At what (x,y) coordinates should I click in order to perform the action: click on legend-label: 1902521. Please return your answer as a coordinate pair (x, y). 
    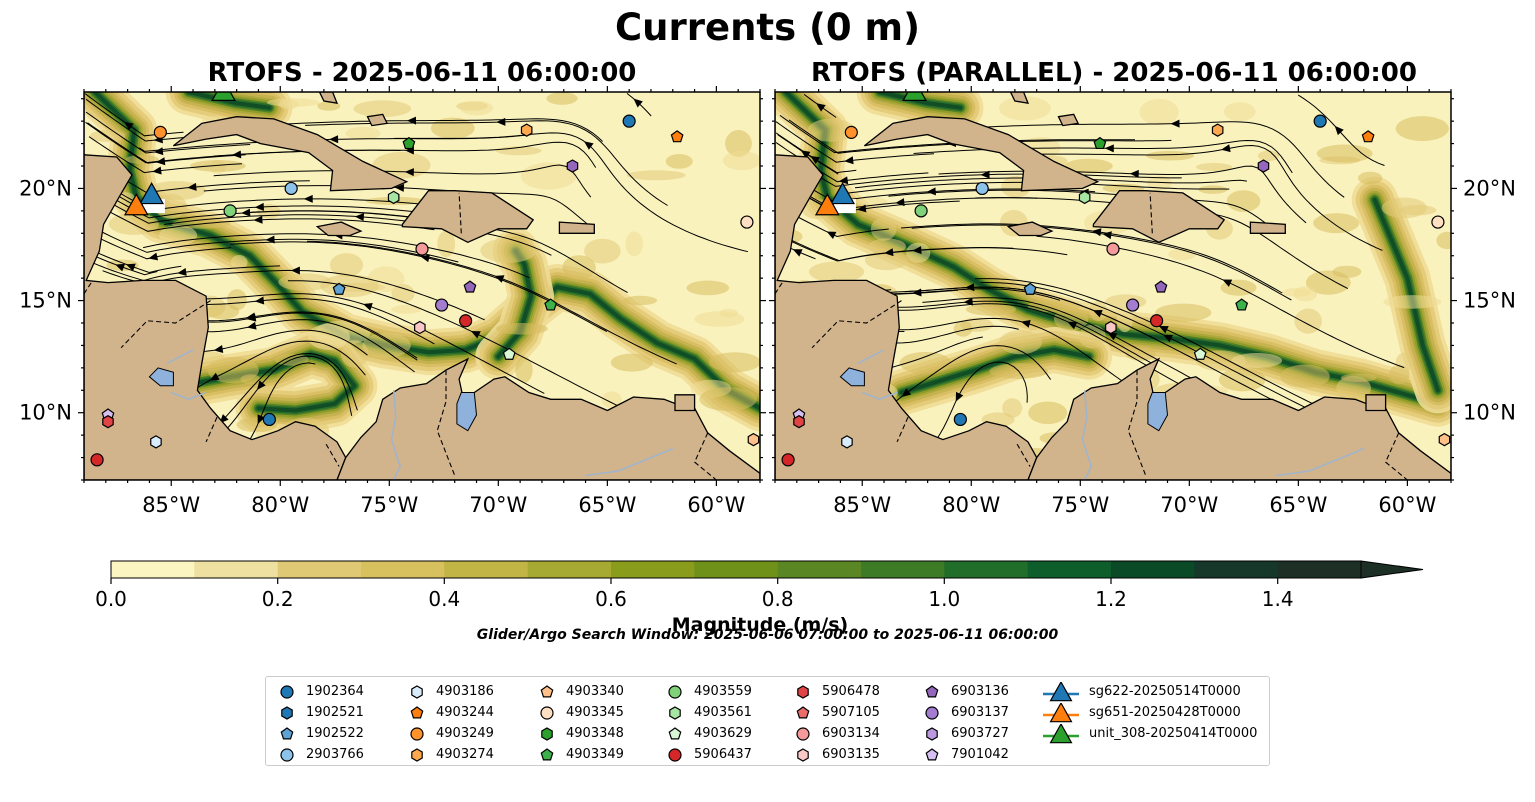
    Looking at the image, I should click on (335, 712).